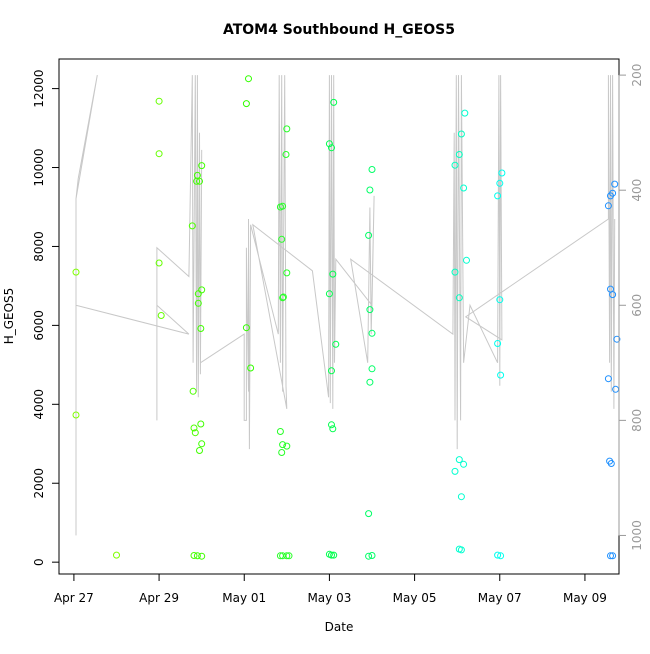  What do you see at coordinates (500, 598) in the screenshot?
I see `x-tick-label: May 07` at bounding box center [500, 598].